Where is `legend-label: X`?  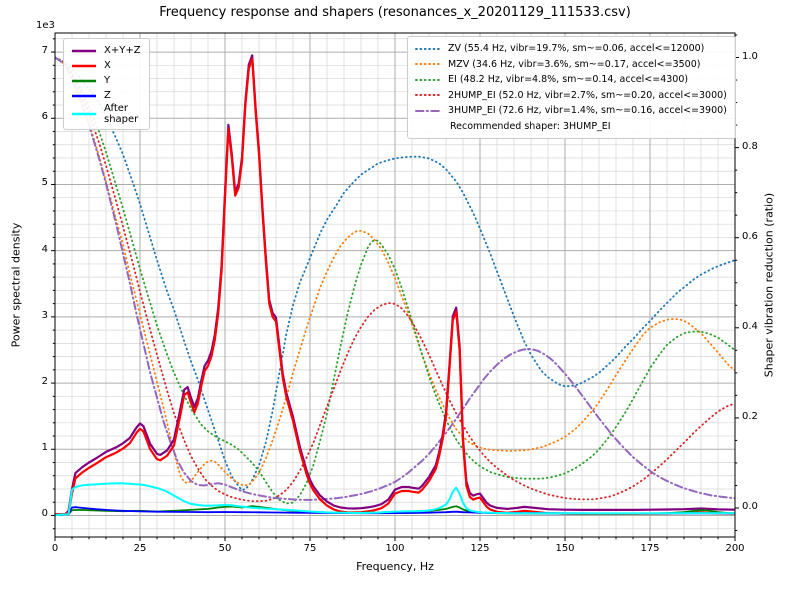
legend-label: X is located at coordinates (107, 65).